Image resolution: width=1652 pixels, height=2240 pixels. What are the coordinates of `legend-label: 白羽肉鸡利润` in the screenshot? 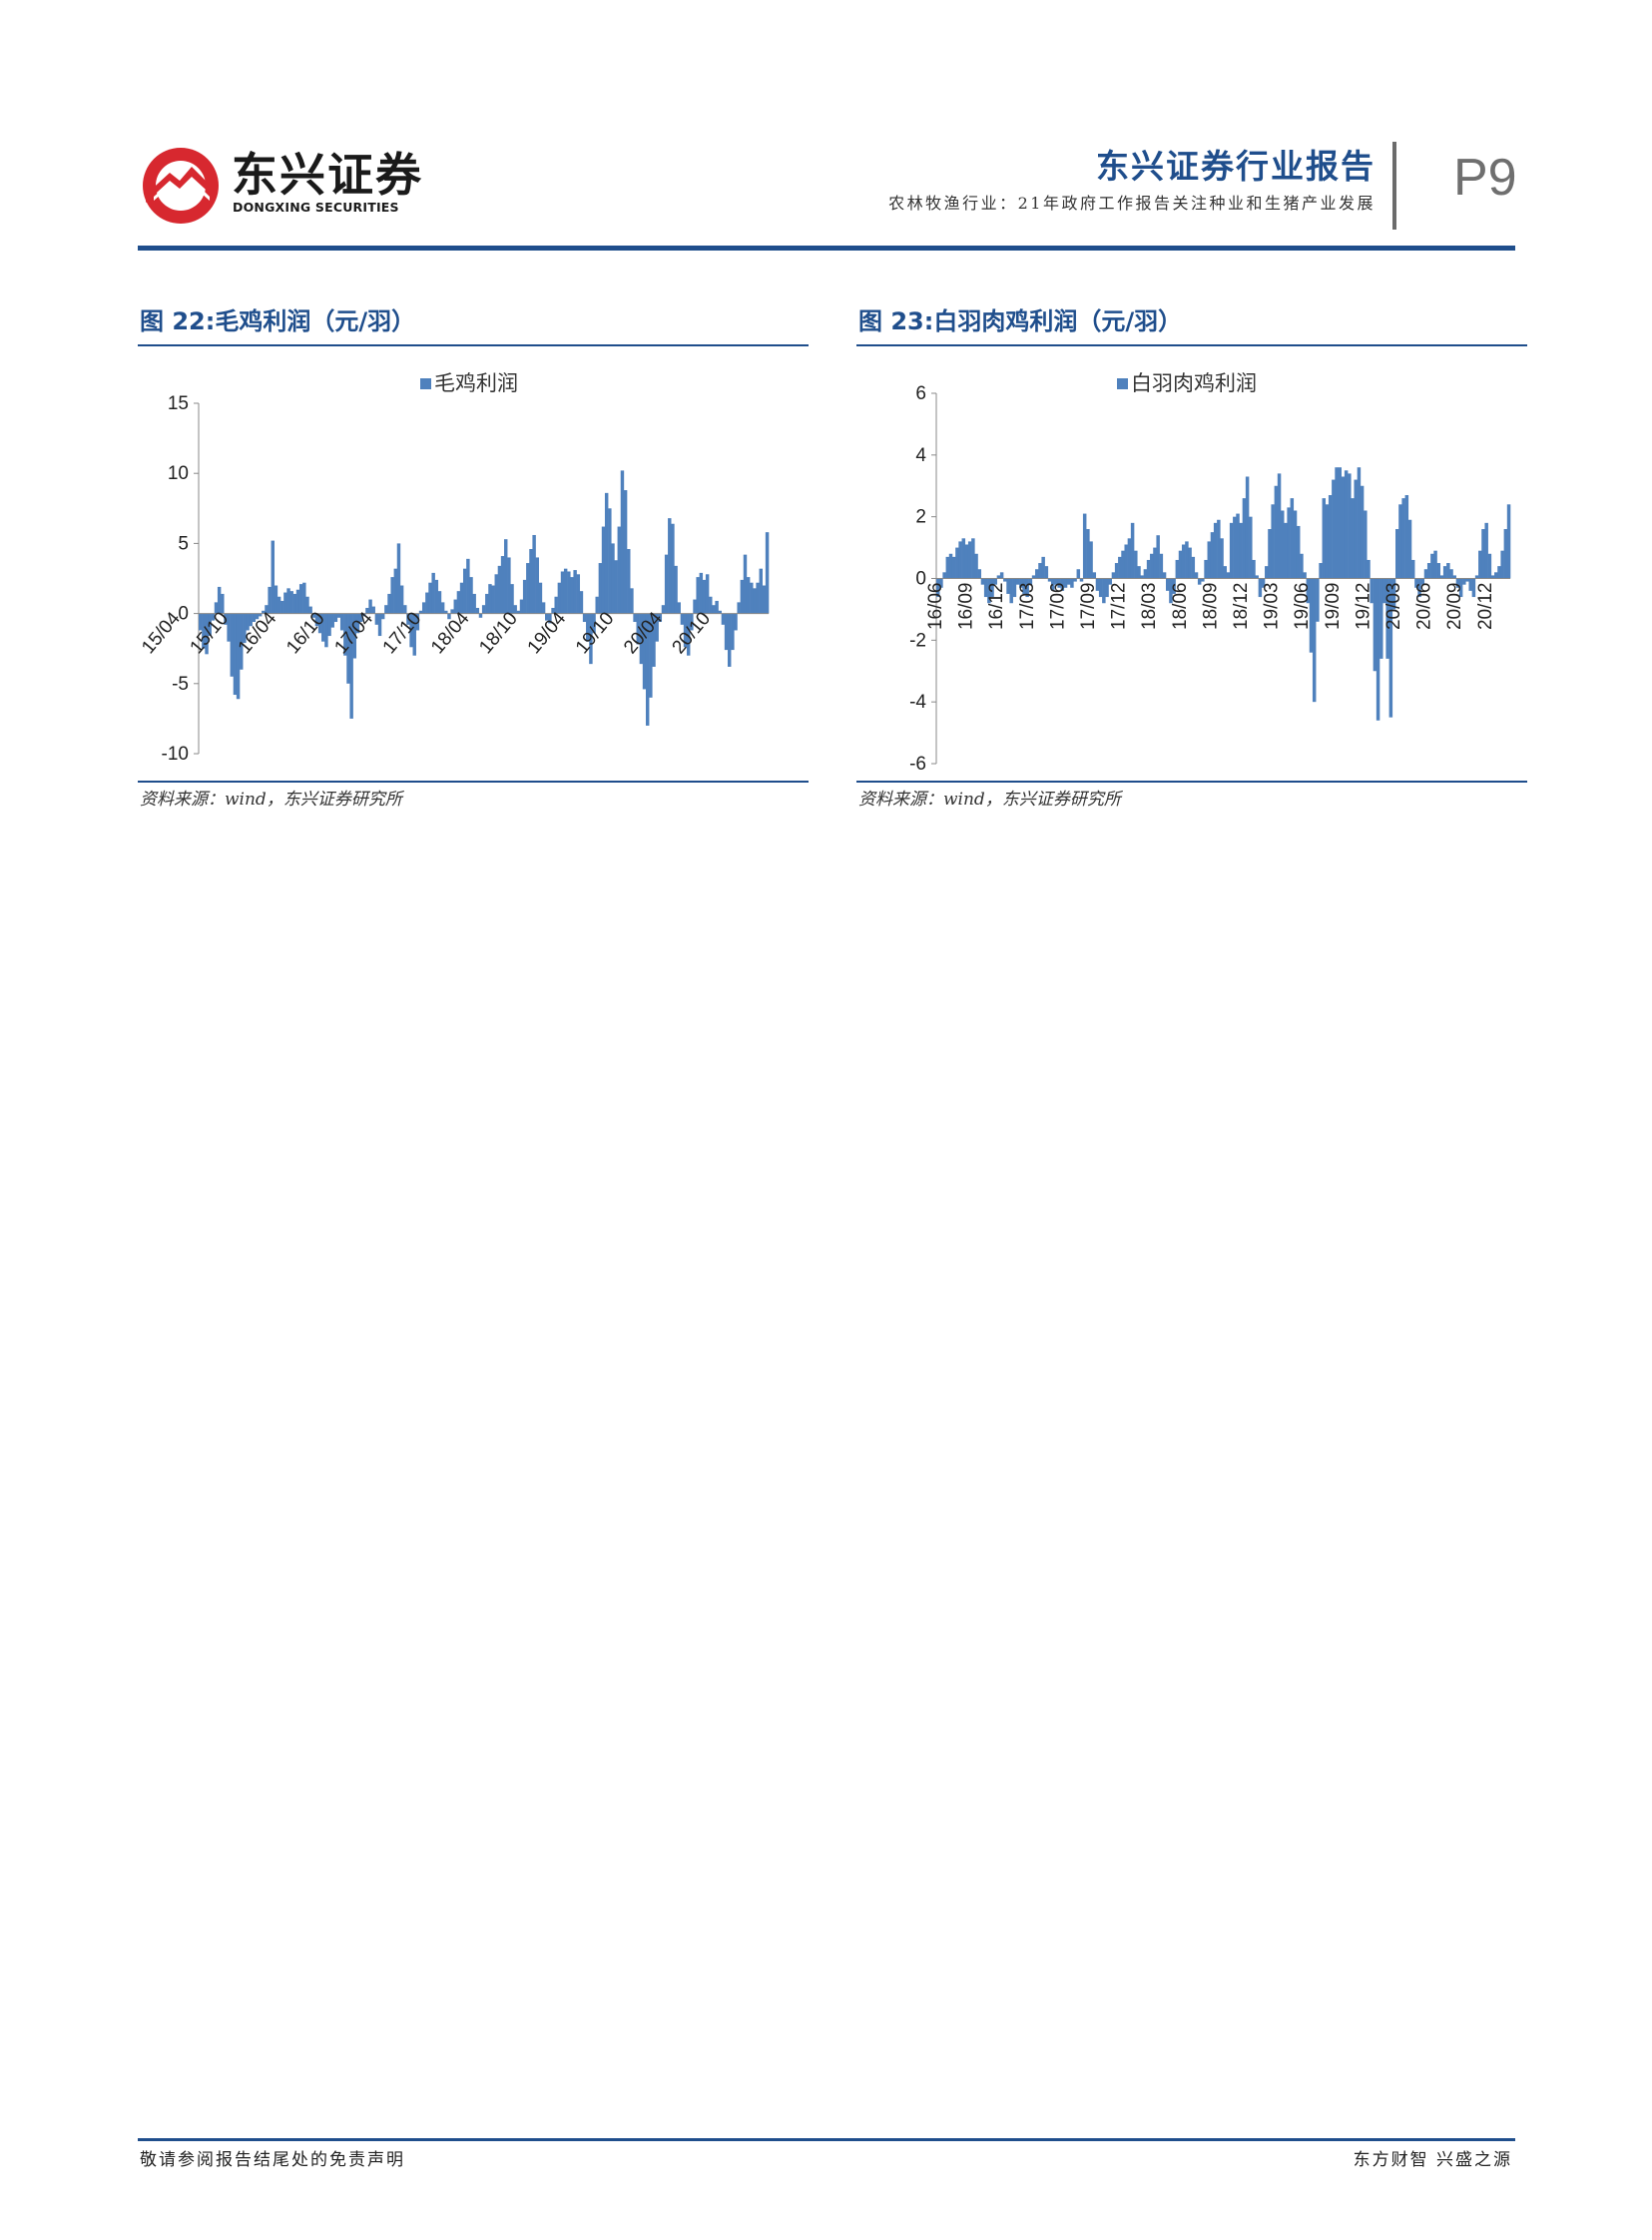 It's located at (1194, 383).